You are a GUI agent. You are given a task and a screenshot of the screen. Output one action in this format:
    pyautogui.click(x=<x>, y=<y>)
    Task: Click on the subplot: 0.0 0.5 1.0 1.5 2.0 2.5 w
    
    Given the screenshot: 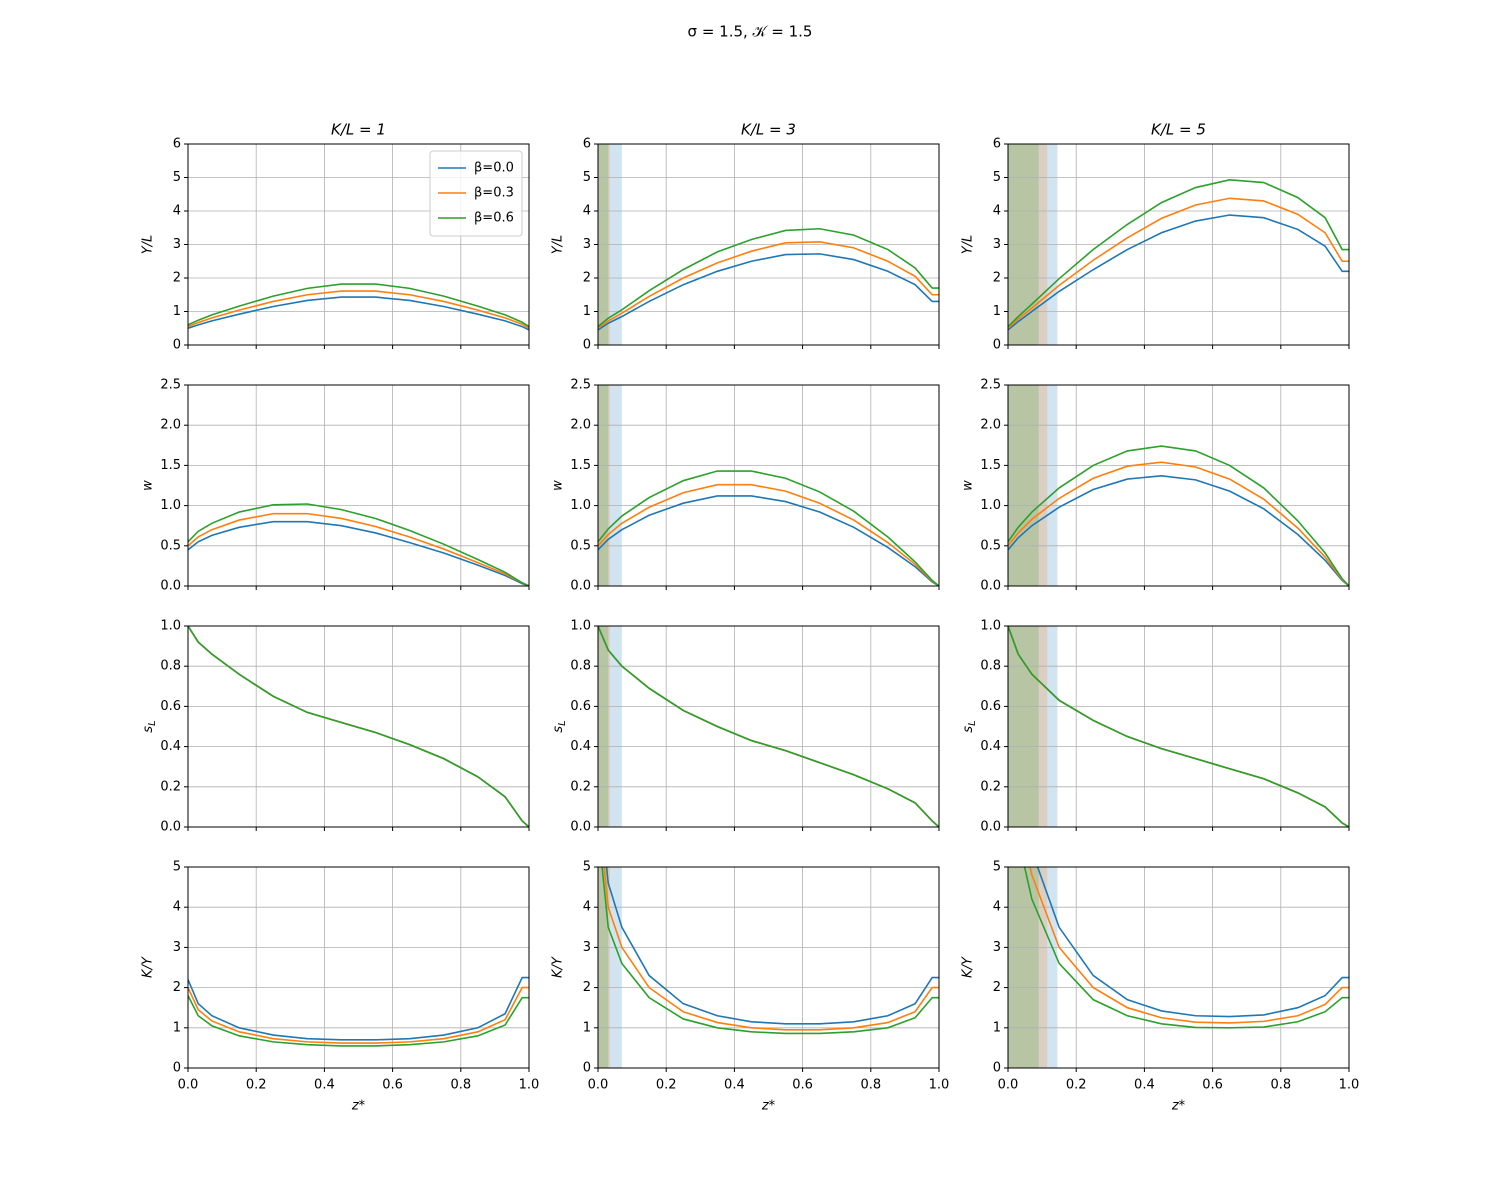 What is the action you would take?
    pyautogui.click(x=1155, y=486)
    